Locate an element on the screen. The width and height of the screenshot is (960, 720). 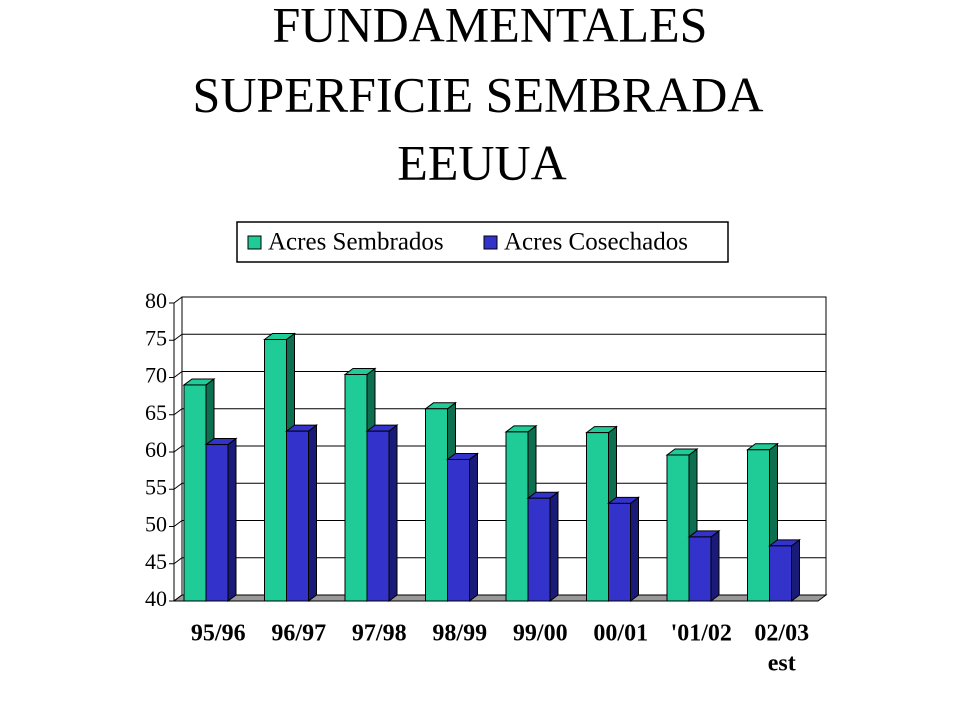
y-tick-label: 50 is located at coordinates (156, 524).